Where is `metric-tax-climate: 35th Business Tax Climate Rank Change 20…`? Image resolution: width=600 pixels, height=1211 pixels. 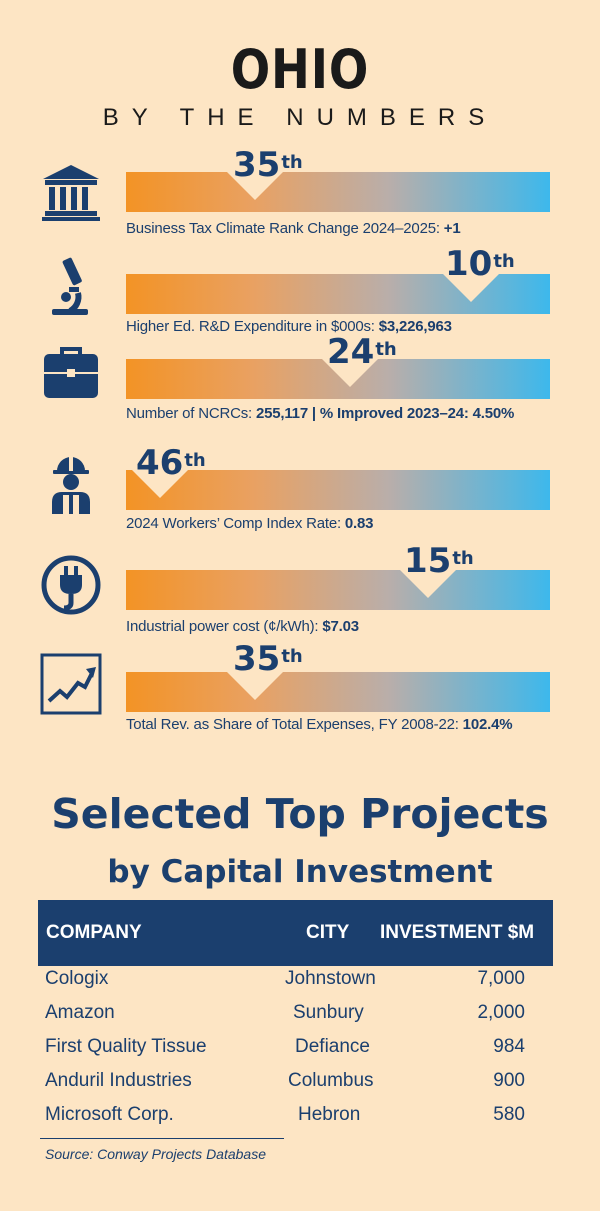
metric-tax-climate: 35th Business Tax Climate Rank Change 20… is located at coordinates (300, 200).